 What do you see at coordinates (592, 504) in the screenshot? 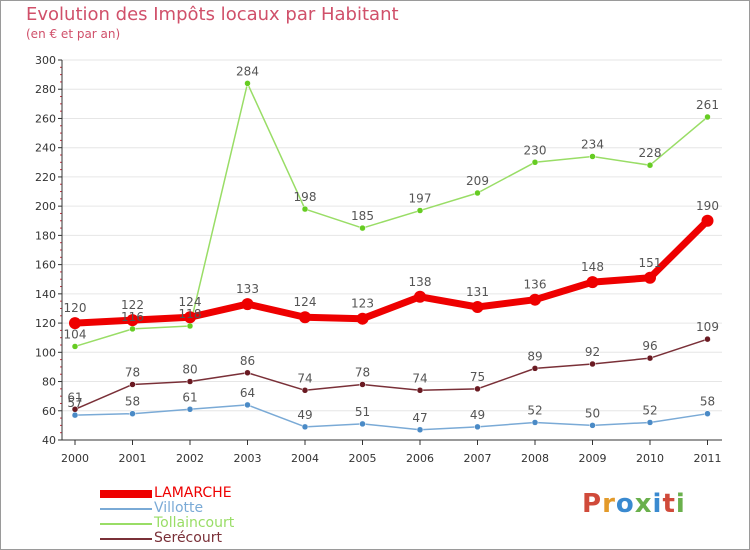
I see `logo-letter: P` at bounding box center [592, 504].